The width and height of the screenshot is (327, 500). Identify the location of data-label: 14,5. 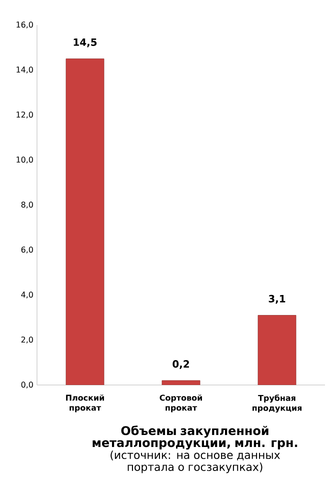
(85, 43).